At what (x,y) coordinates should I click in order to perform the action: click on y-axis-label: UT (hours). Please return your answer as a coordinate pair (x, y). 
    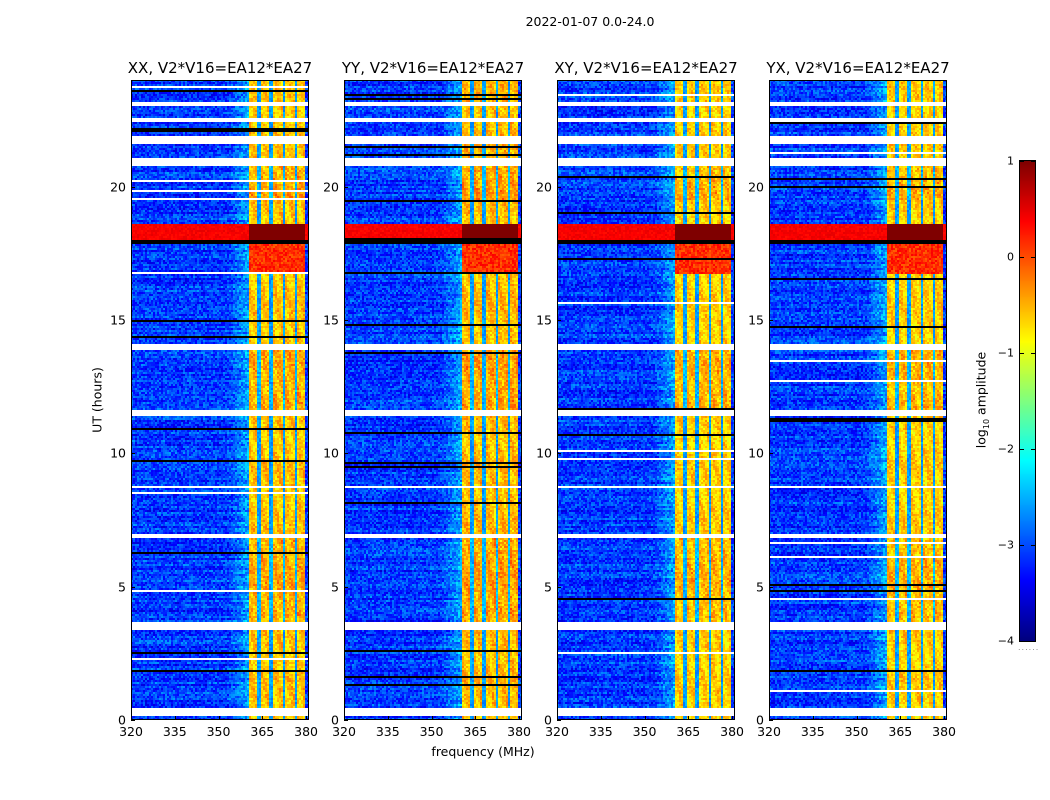
    Looking at the image, I should click on (97, 400).